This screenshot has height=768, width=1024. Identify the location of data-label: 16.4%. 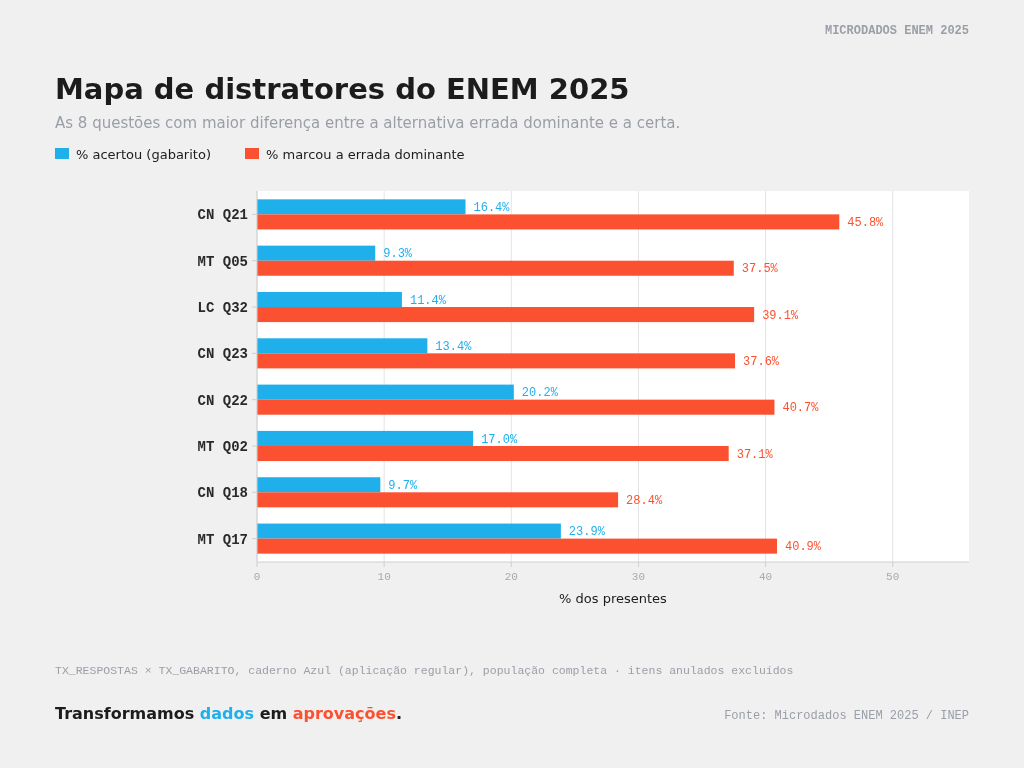
(492, 208).